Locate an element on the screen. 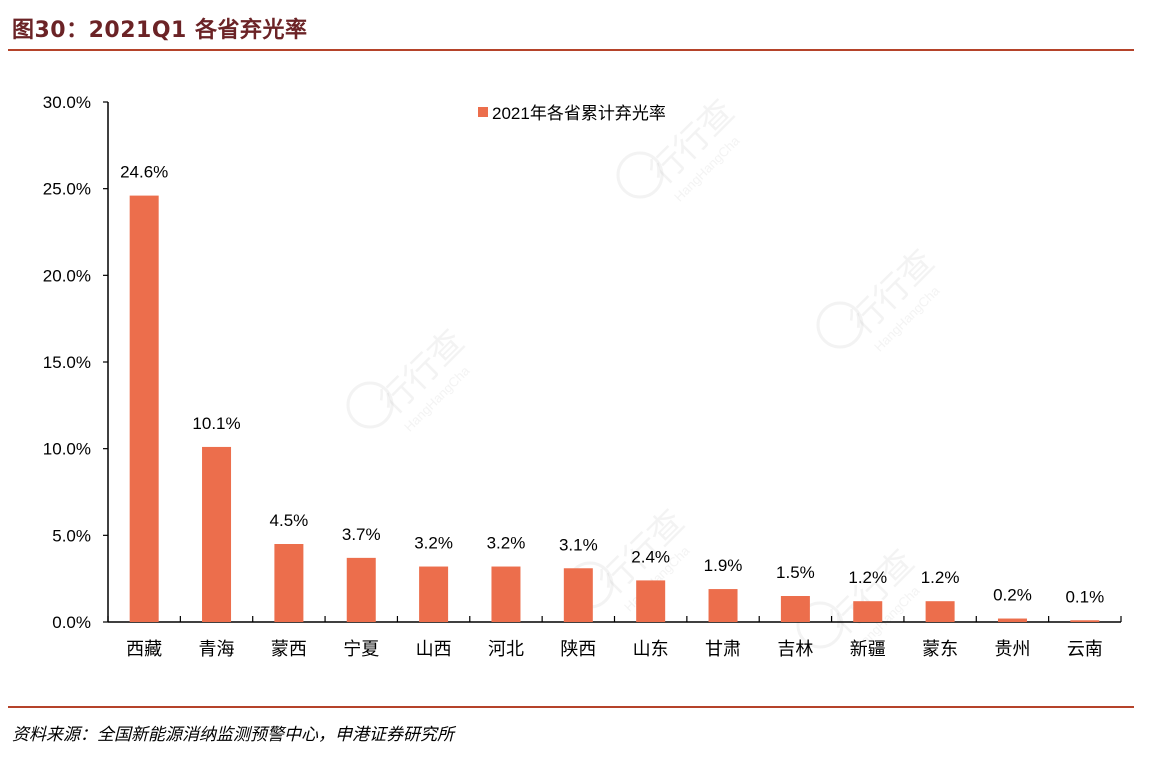 Image resolution: width=1164 pixels, height=760 pixels. data-label: 3.1% is located at coordinates (578, 544).